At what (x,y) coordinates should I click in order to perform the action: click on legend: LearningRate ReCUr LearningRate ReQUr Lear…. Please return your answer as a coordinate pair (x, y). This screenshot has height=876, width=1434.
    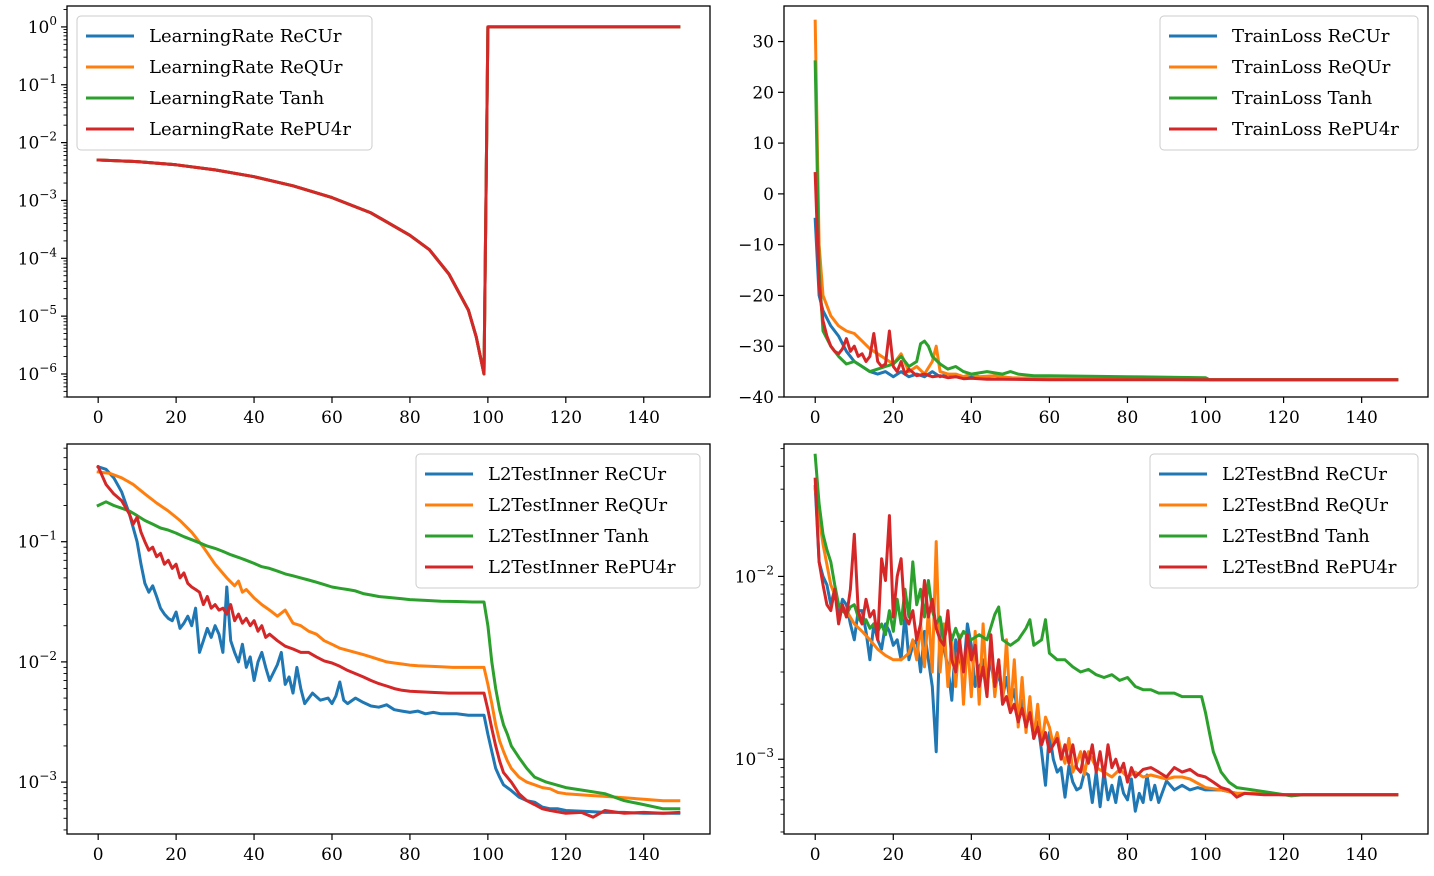
    Looking at the image, I should click on (224, 83).